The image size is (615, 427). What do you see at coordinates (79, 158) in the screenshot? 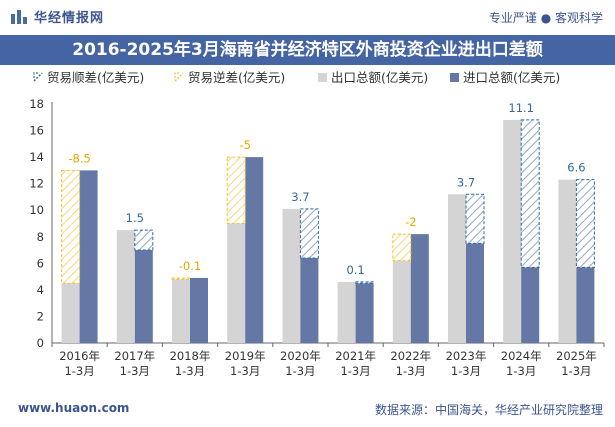
I see `balance-label: -8.5` at bounding box center [79, 158].